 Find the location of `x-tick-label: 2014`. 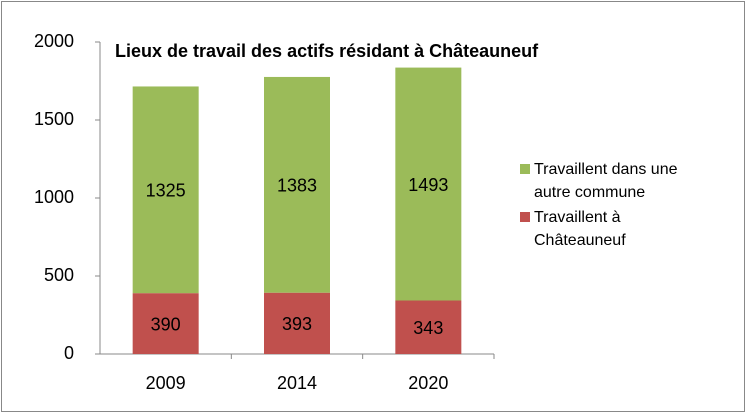

x-tick-label: 2014 is located at coordinates (297, 383).